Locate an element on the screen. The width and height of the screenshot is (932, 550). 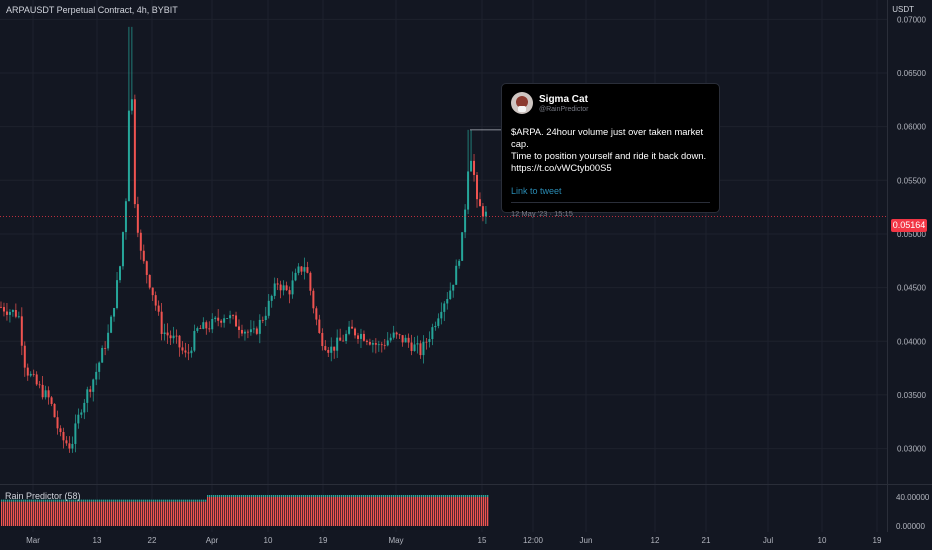
time-axis: Mar 13 22 Apr 10 19 May 15 12:00 Jun 12 21 Jul 10 19 is located at coordinates (454, 540).